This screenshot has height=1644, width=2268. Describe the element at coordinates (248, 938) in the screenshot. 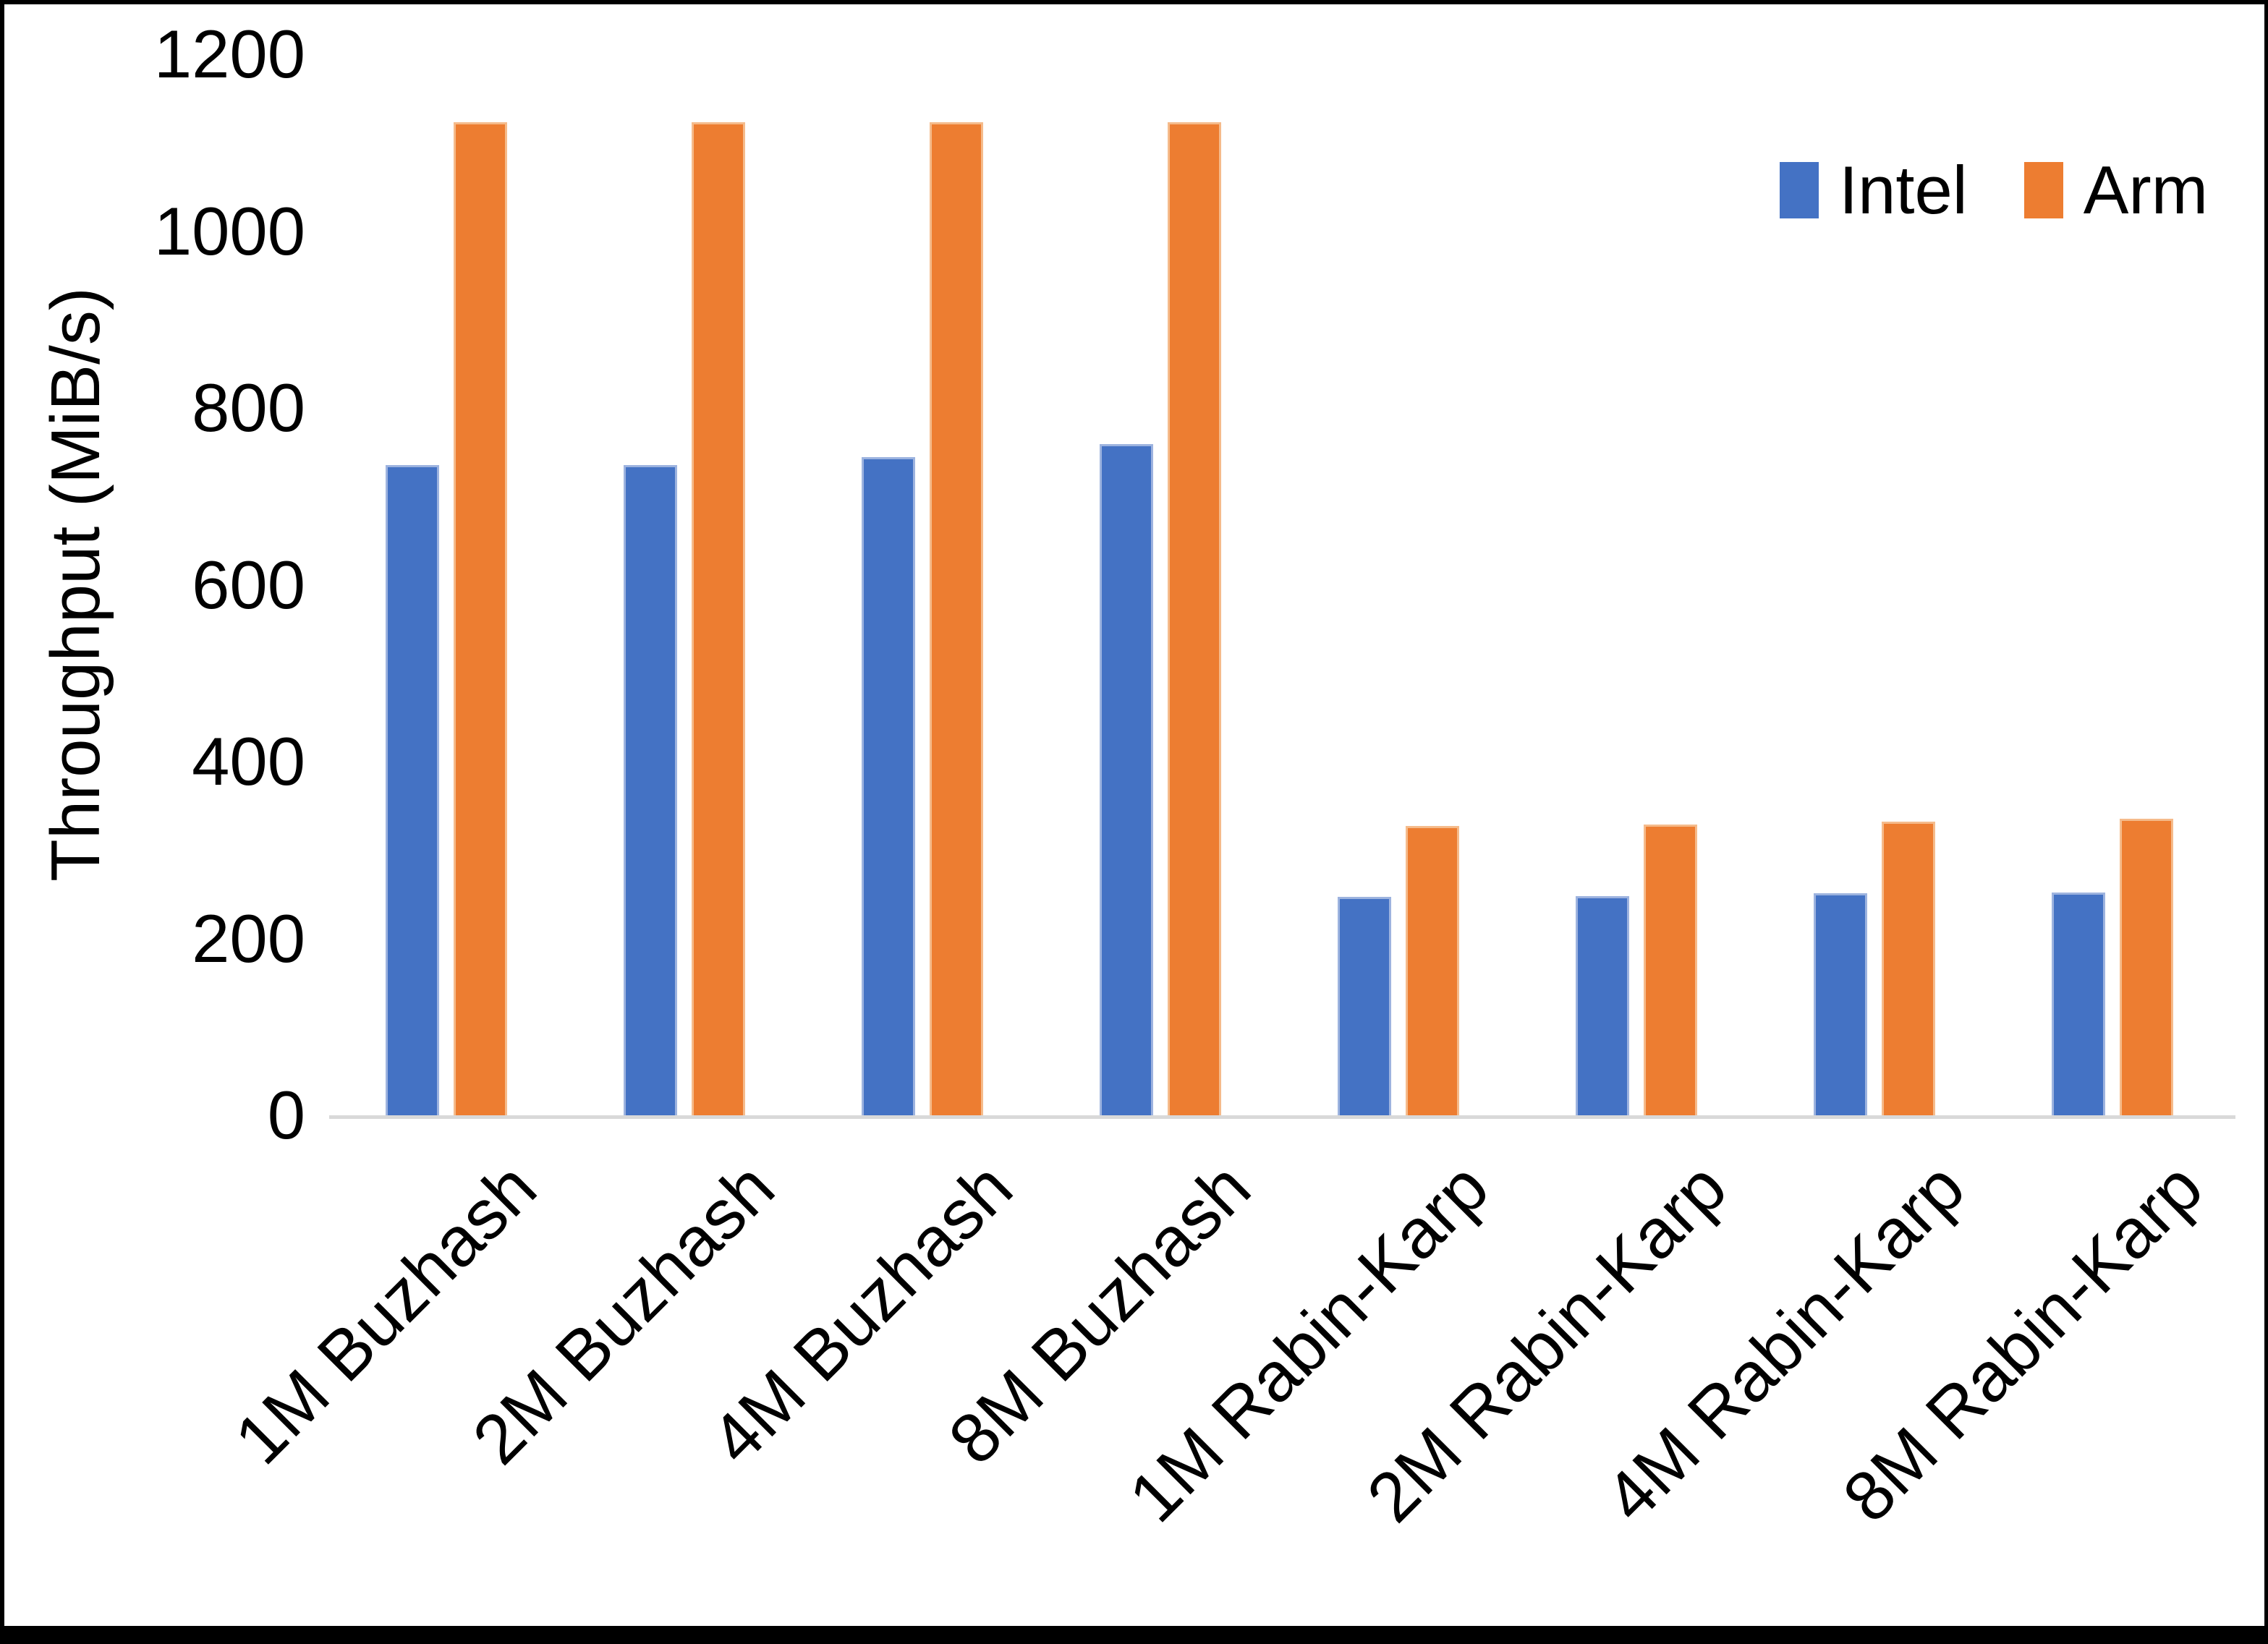

I see `y-tick-label-200: 200` at that location.